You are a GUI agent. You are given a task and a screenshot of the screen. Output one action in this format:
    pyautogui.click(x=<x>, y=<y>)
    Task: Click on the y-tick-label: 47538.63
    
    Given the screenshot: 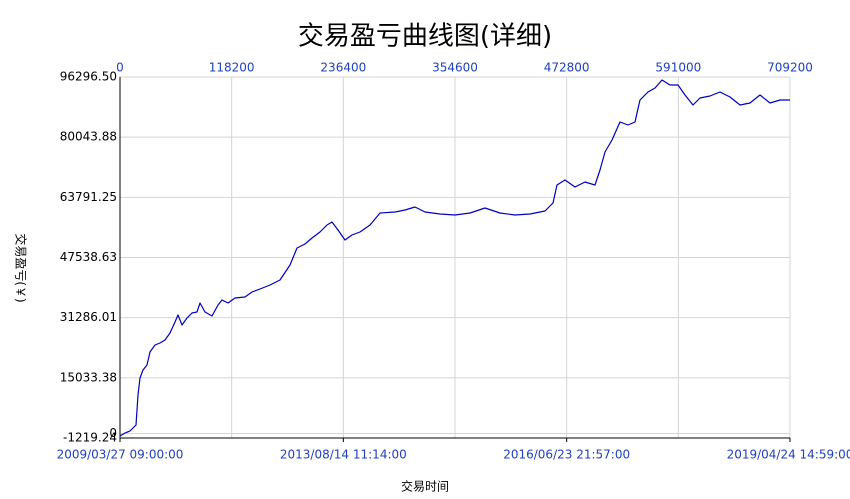 What is the action you would take?
    pyautogui.click(x=88, y=257)
    